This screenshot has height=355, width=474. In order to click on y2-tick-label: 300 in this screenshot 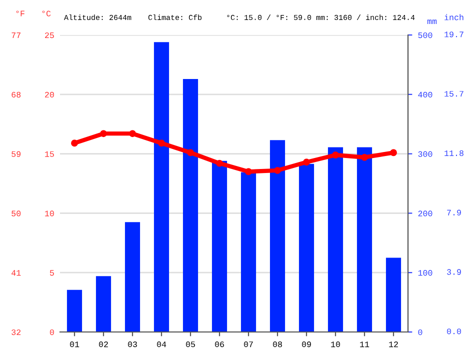, I will do `click(425, 154)`.